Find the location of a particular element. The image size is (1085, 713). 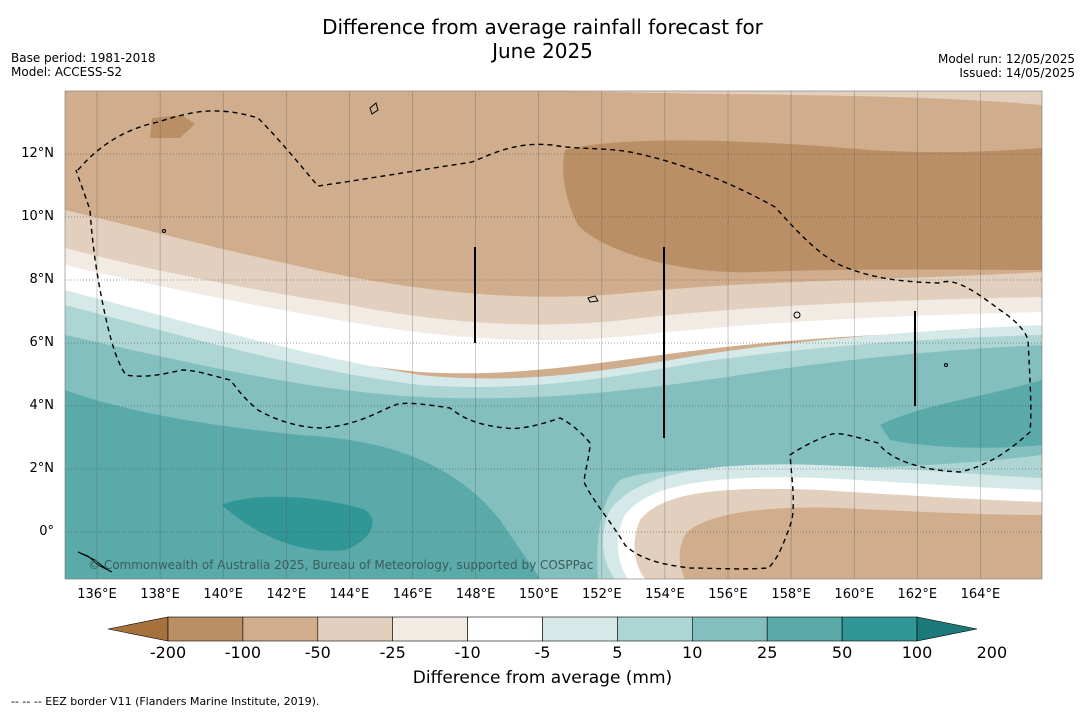

colorbar-tick-label: -200 is located at coordinates (168, 652).